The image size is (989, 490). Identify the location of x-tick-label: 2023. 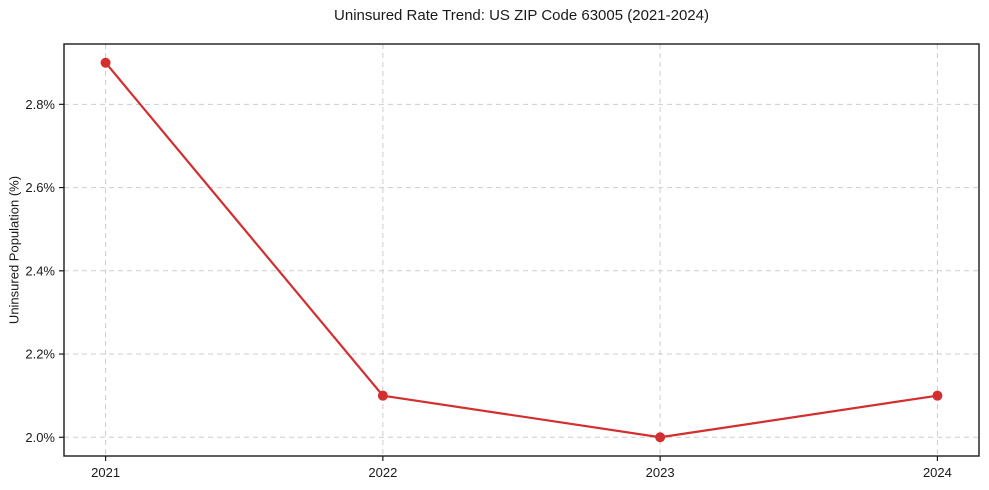
(660, 472).